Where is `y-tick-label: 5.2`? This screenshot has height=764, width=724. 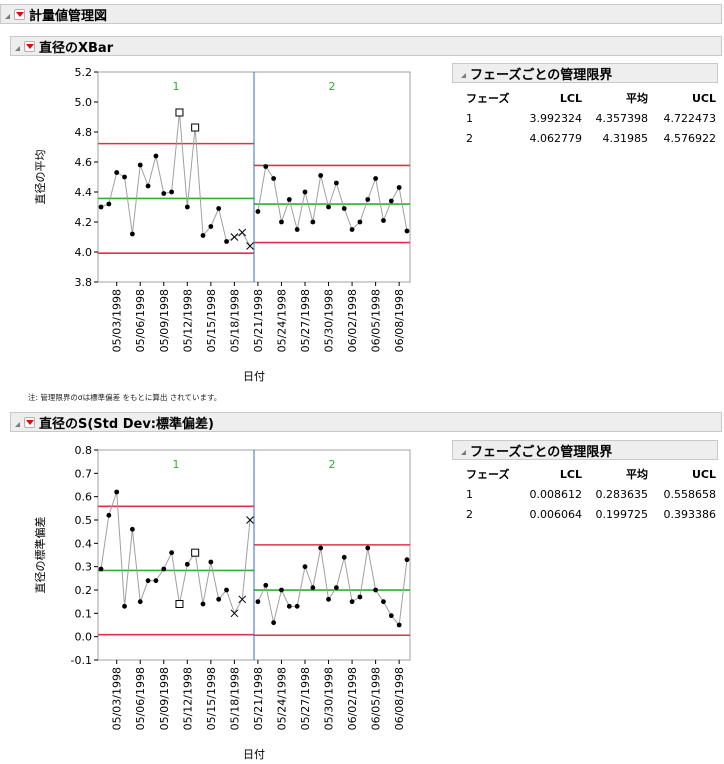
y-tick-label: 5.2 is located at coordinates (84, 72).